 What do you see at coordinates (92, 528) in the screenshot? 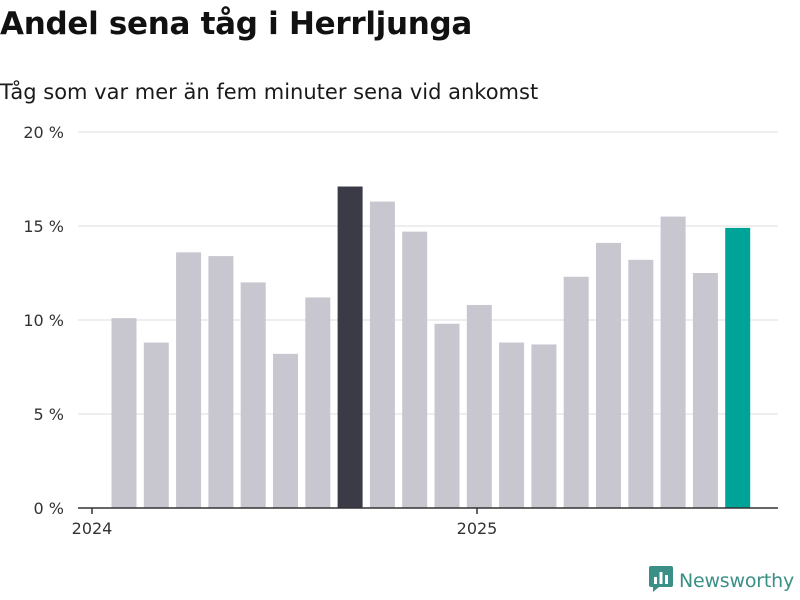
I see `x-tick-label: 2024` at bounding box center [92, 528].